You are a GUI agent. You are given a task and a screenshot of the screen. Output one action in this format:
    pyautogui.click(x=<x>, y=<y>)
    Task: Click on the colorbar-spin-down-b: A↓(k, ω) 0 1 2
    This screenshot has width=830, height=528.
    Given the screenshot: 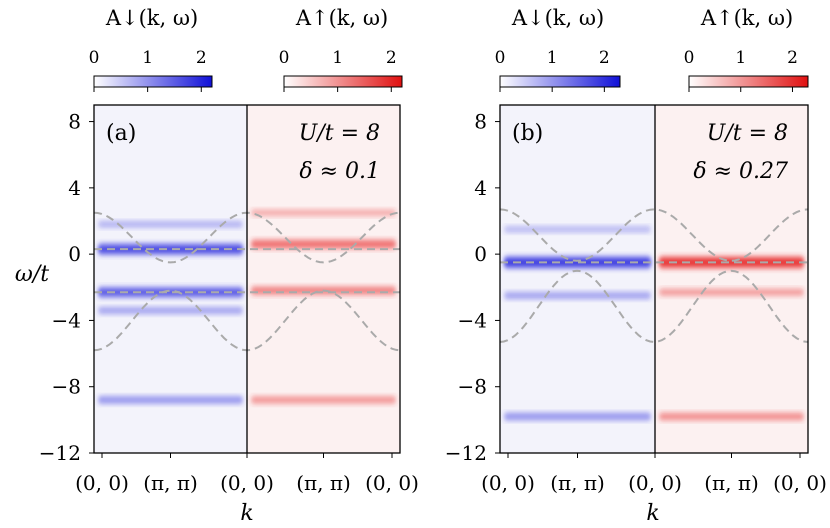 What is the action you would take?
    pyautogui.click(x=558, y=49)
    